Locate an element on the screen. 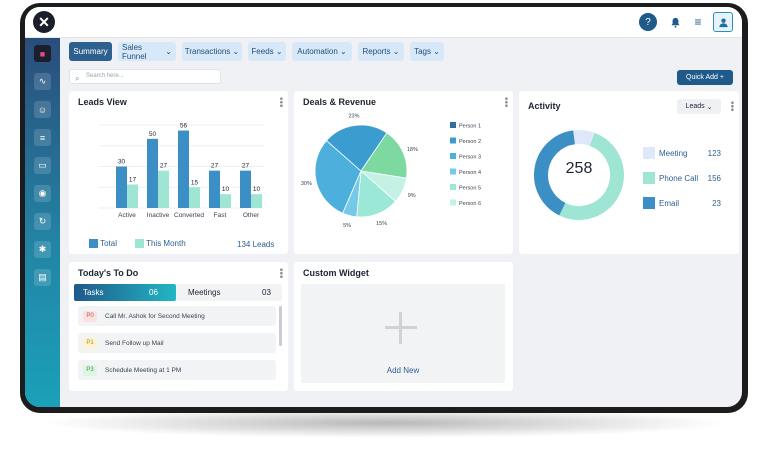  app-logo-icon: ✕ is located at coordinates (44, 22).